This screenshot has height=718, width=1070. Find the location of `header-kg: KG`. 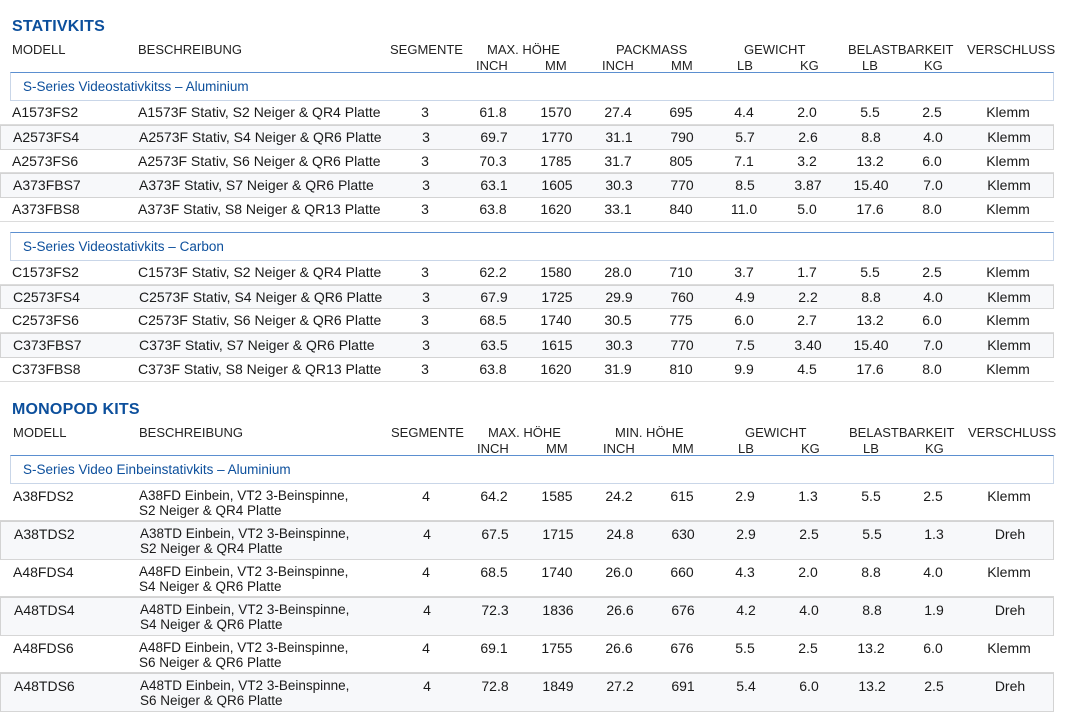

header-kg: KG is located at coordinates (809, 65).